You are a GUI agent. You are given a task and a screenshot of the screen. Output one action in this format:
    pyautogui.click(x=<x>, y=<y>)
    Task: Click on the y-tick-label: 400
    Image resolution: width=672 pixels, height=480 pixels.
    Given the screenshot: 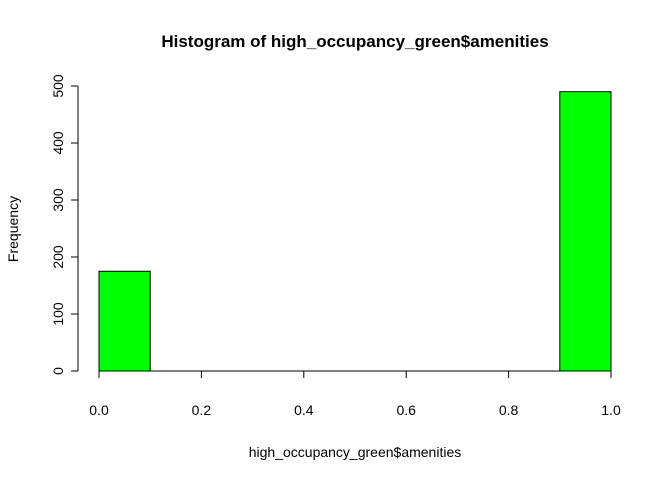 What is the action you would take?
    pyautogui.click(x=58, y=143)
    